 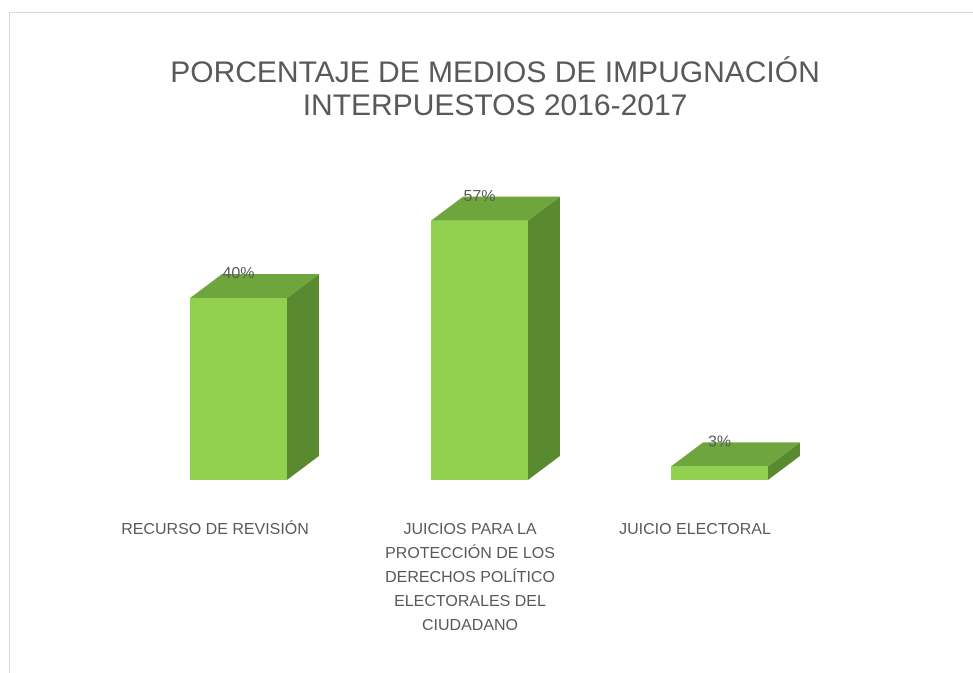 I want to click on value-label: 3%, so click(x=719, y=442).